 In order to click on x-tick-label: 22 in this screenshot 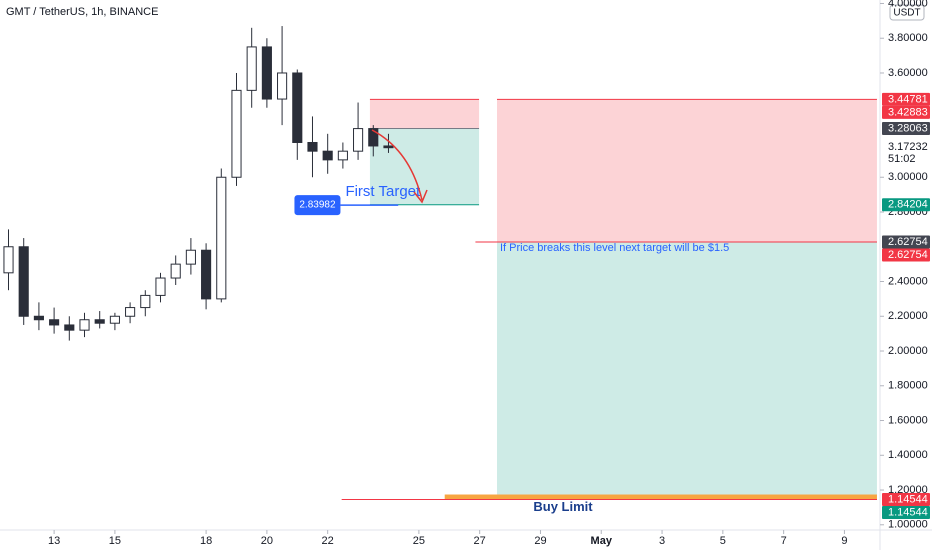, I will do `click(328, 541)`.